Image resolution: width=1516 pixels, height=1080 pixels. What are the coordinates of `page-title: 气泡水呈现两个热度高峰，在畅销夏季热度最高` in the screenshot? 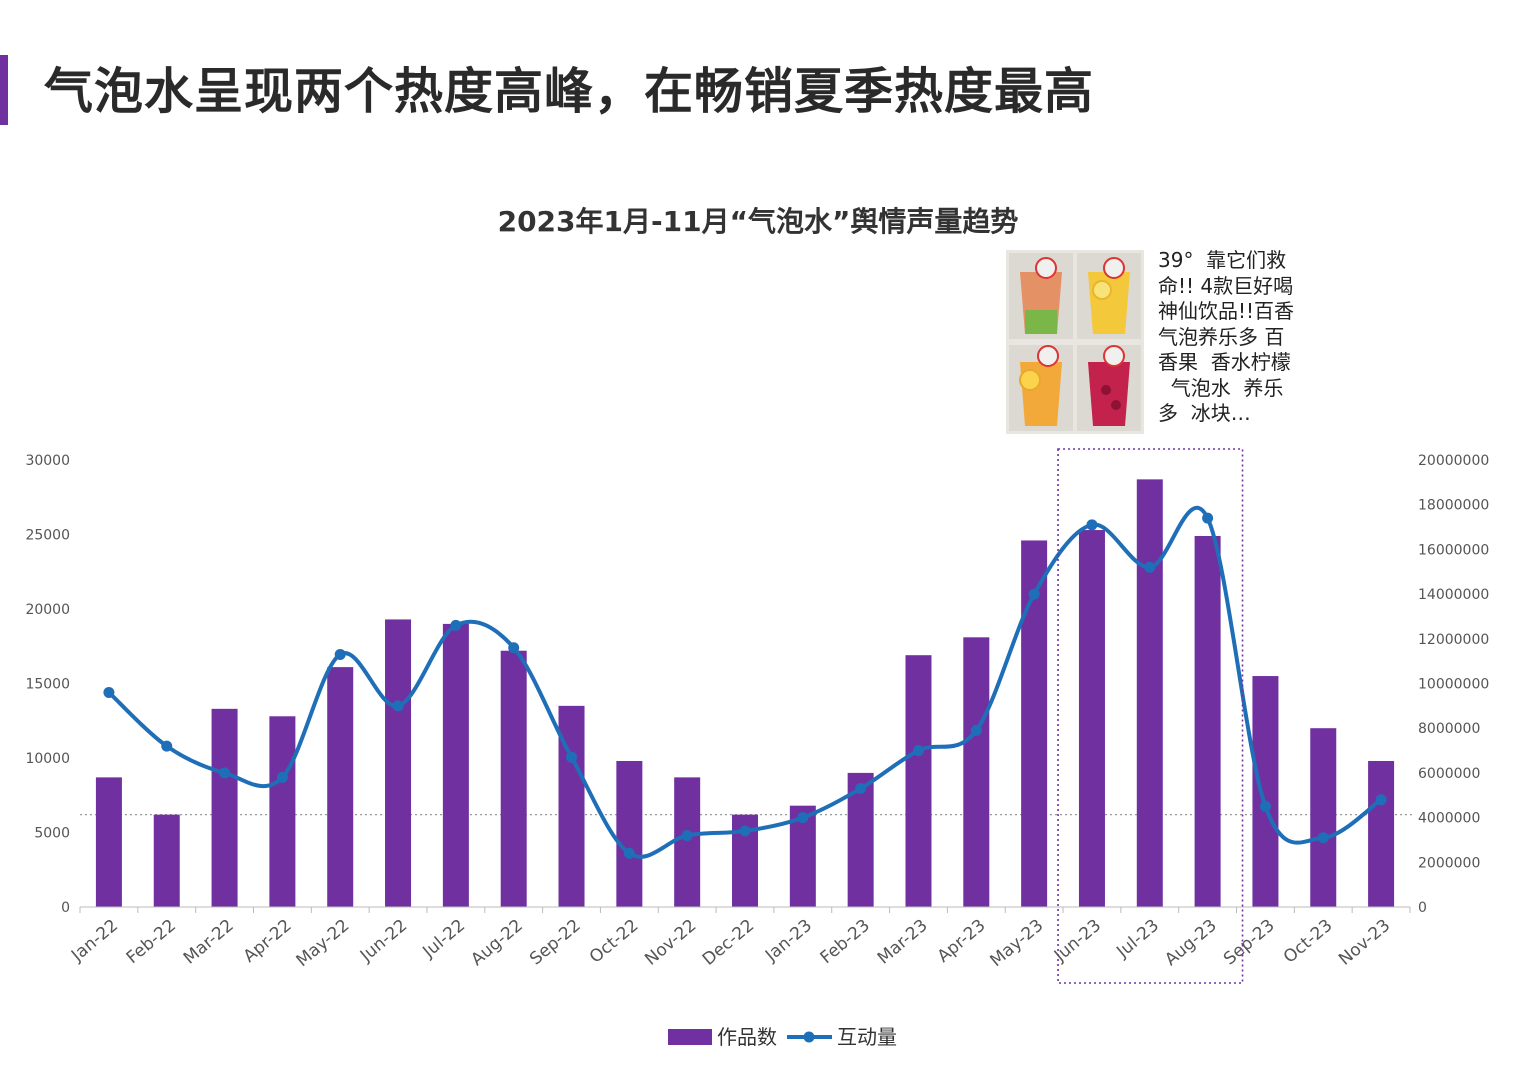 It's located at (569, 91).